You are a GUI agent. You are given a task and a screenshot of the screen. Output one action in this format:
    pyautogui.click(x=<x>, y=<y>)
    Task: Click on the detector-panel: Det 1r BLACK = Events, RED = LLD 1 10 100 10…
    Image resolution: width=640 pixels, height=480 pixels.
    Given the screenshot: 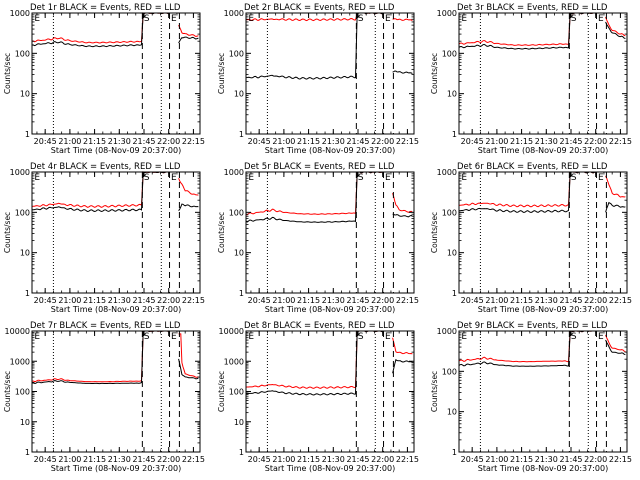 What is the action you would take?
    pyautogui.click(x=104, y=79)
    